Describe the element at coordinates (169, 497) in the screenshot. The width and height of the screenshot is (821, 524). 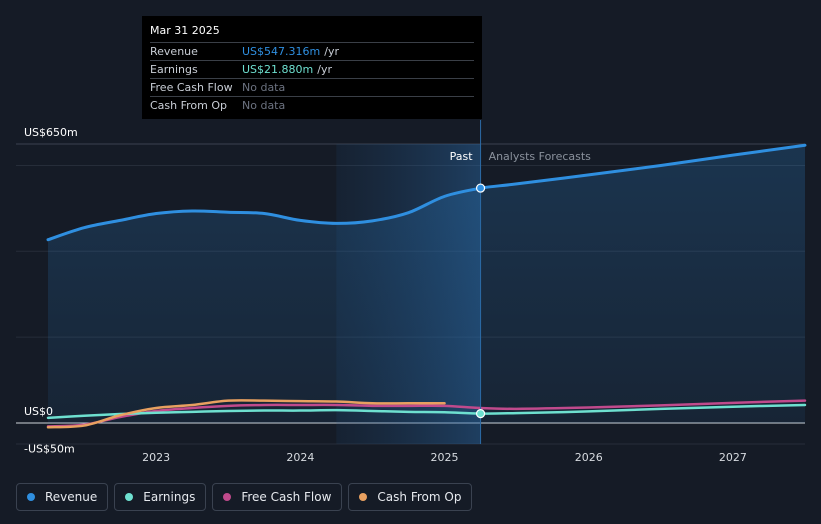
I see `legend-label: Earnings` at that location.